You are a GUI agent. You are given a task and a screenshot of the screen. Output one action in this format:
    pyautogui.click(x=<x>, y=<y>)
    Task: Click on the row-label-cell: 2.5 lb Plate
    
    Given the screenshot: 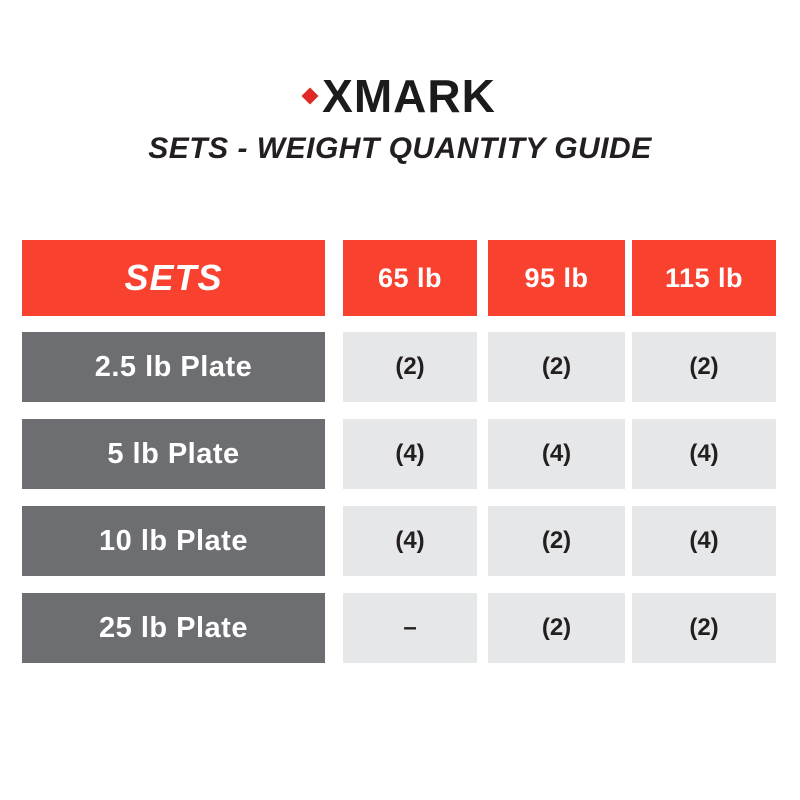 What is the action you would take?
    pyautogui.click(x=173, y=367)
    